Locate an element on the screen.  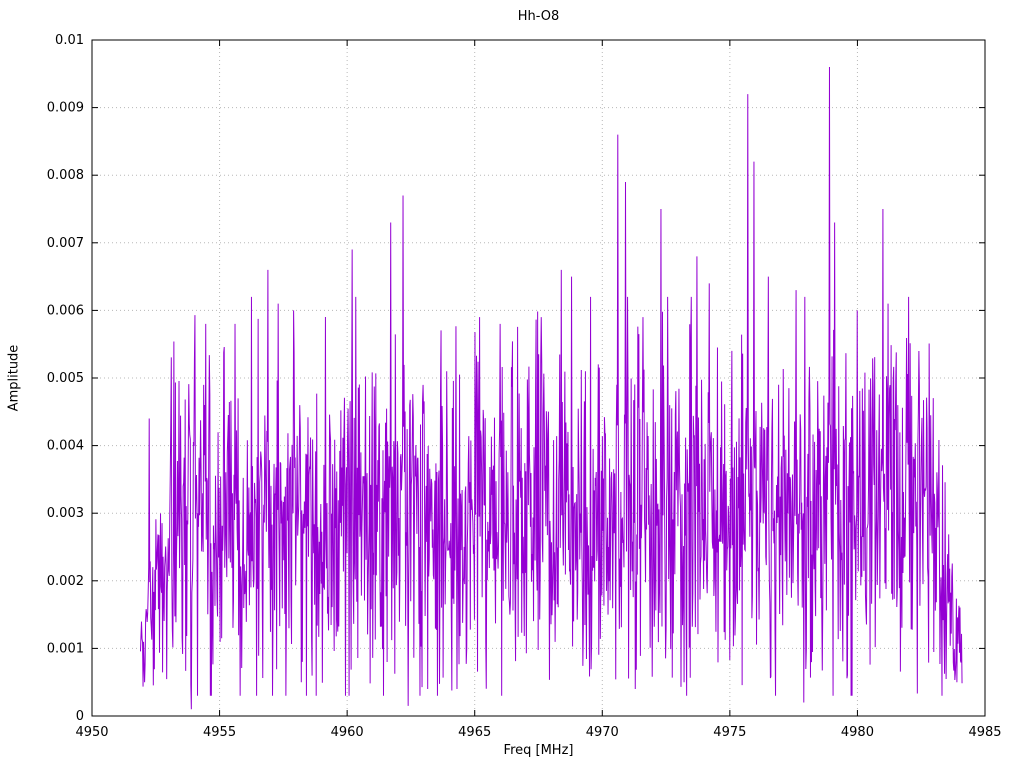
y-tick-label: 0.002 is located at coordinates (65, 581).